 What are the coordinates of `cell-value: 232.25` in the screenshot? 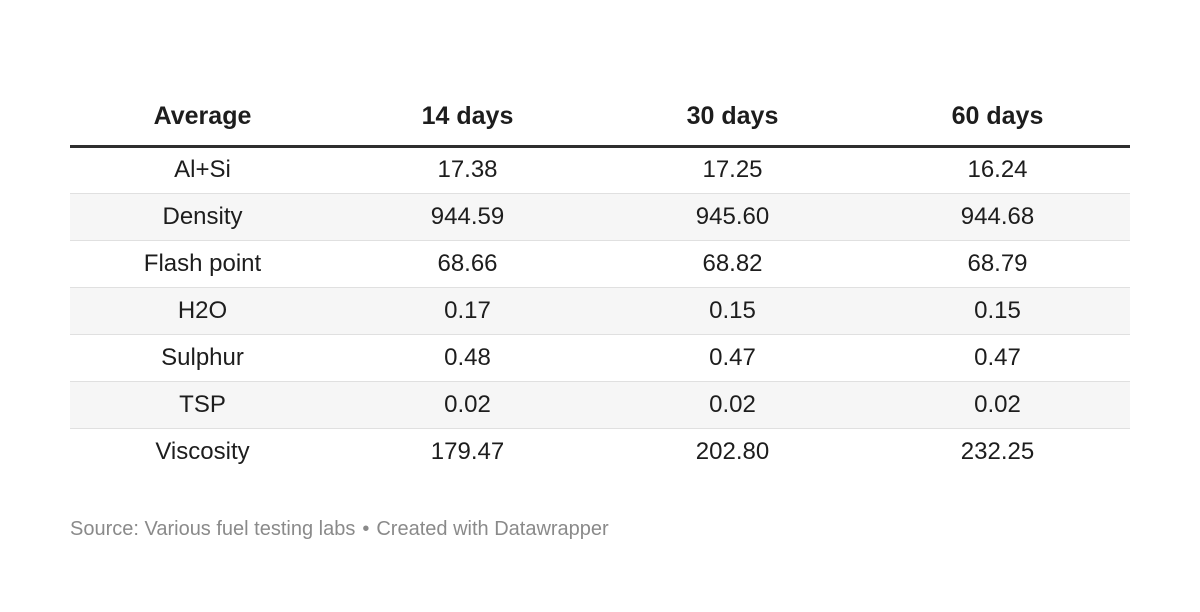 It's located at (997, 451).